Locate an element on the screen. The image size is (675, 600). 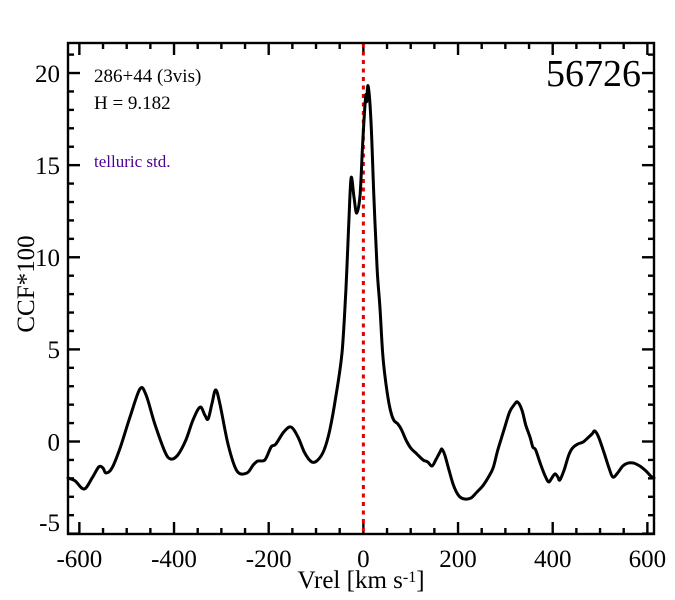
x-axis-title-post: ] is located at coordinates (420, 580).